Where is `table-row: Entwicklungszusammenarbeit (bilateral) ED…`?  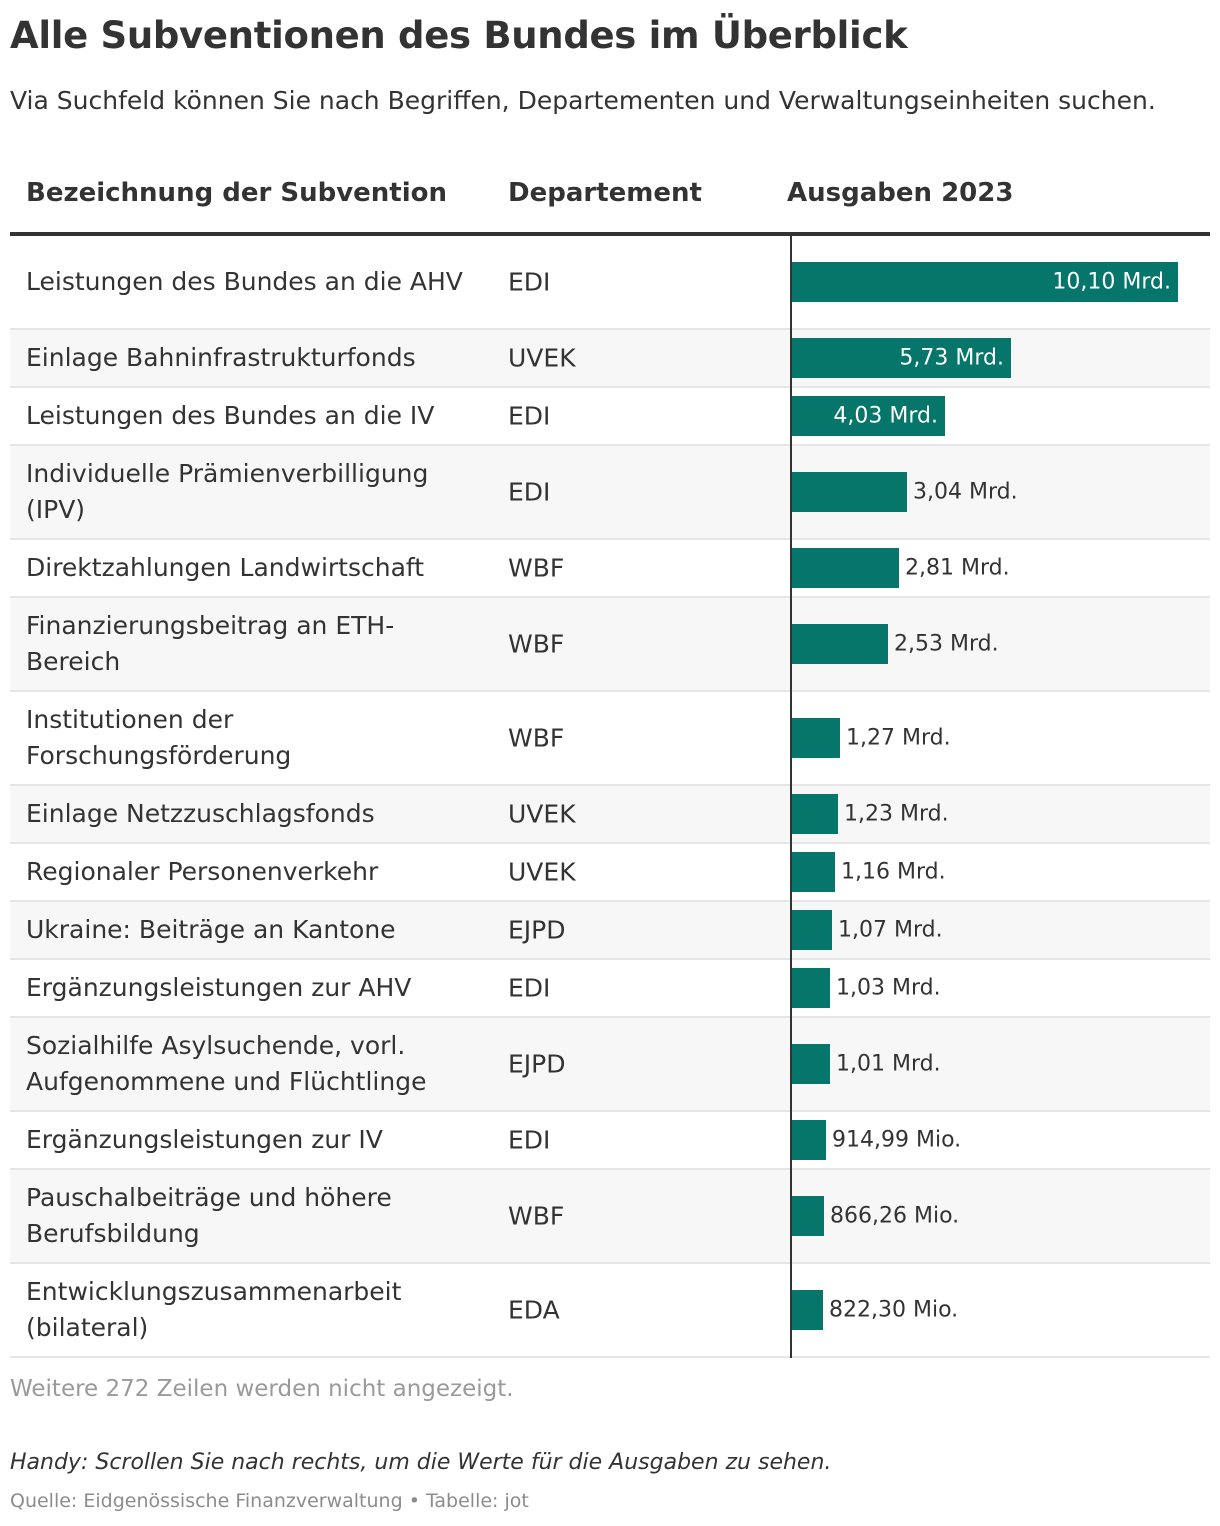
table-row: Entwicklungszusammenarbeit (bilateral) ED… is located at coordinates (610, 1311).